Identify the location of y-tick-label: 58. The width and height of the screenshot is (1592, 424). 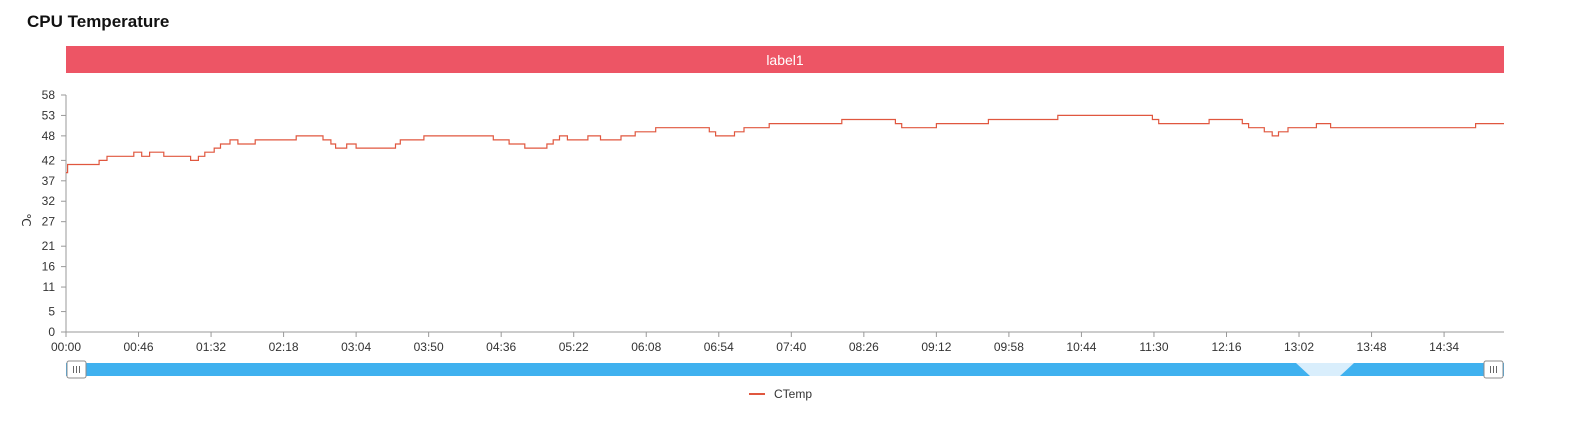
(49, 95).